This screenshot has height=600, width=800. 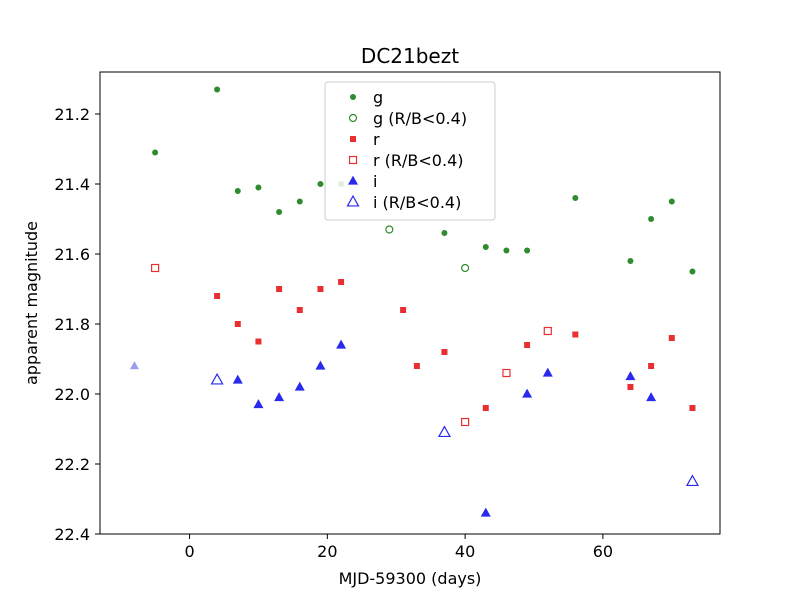 I want to click on x-tick-label: 40, so click(x=465, y=551).